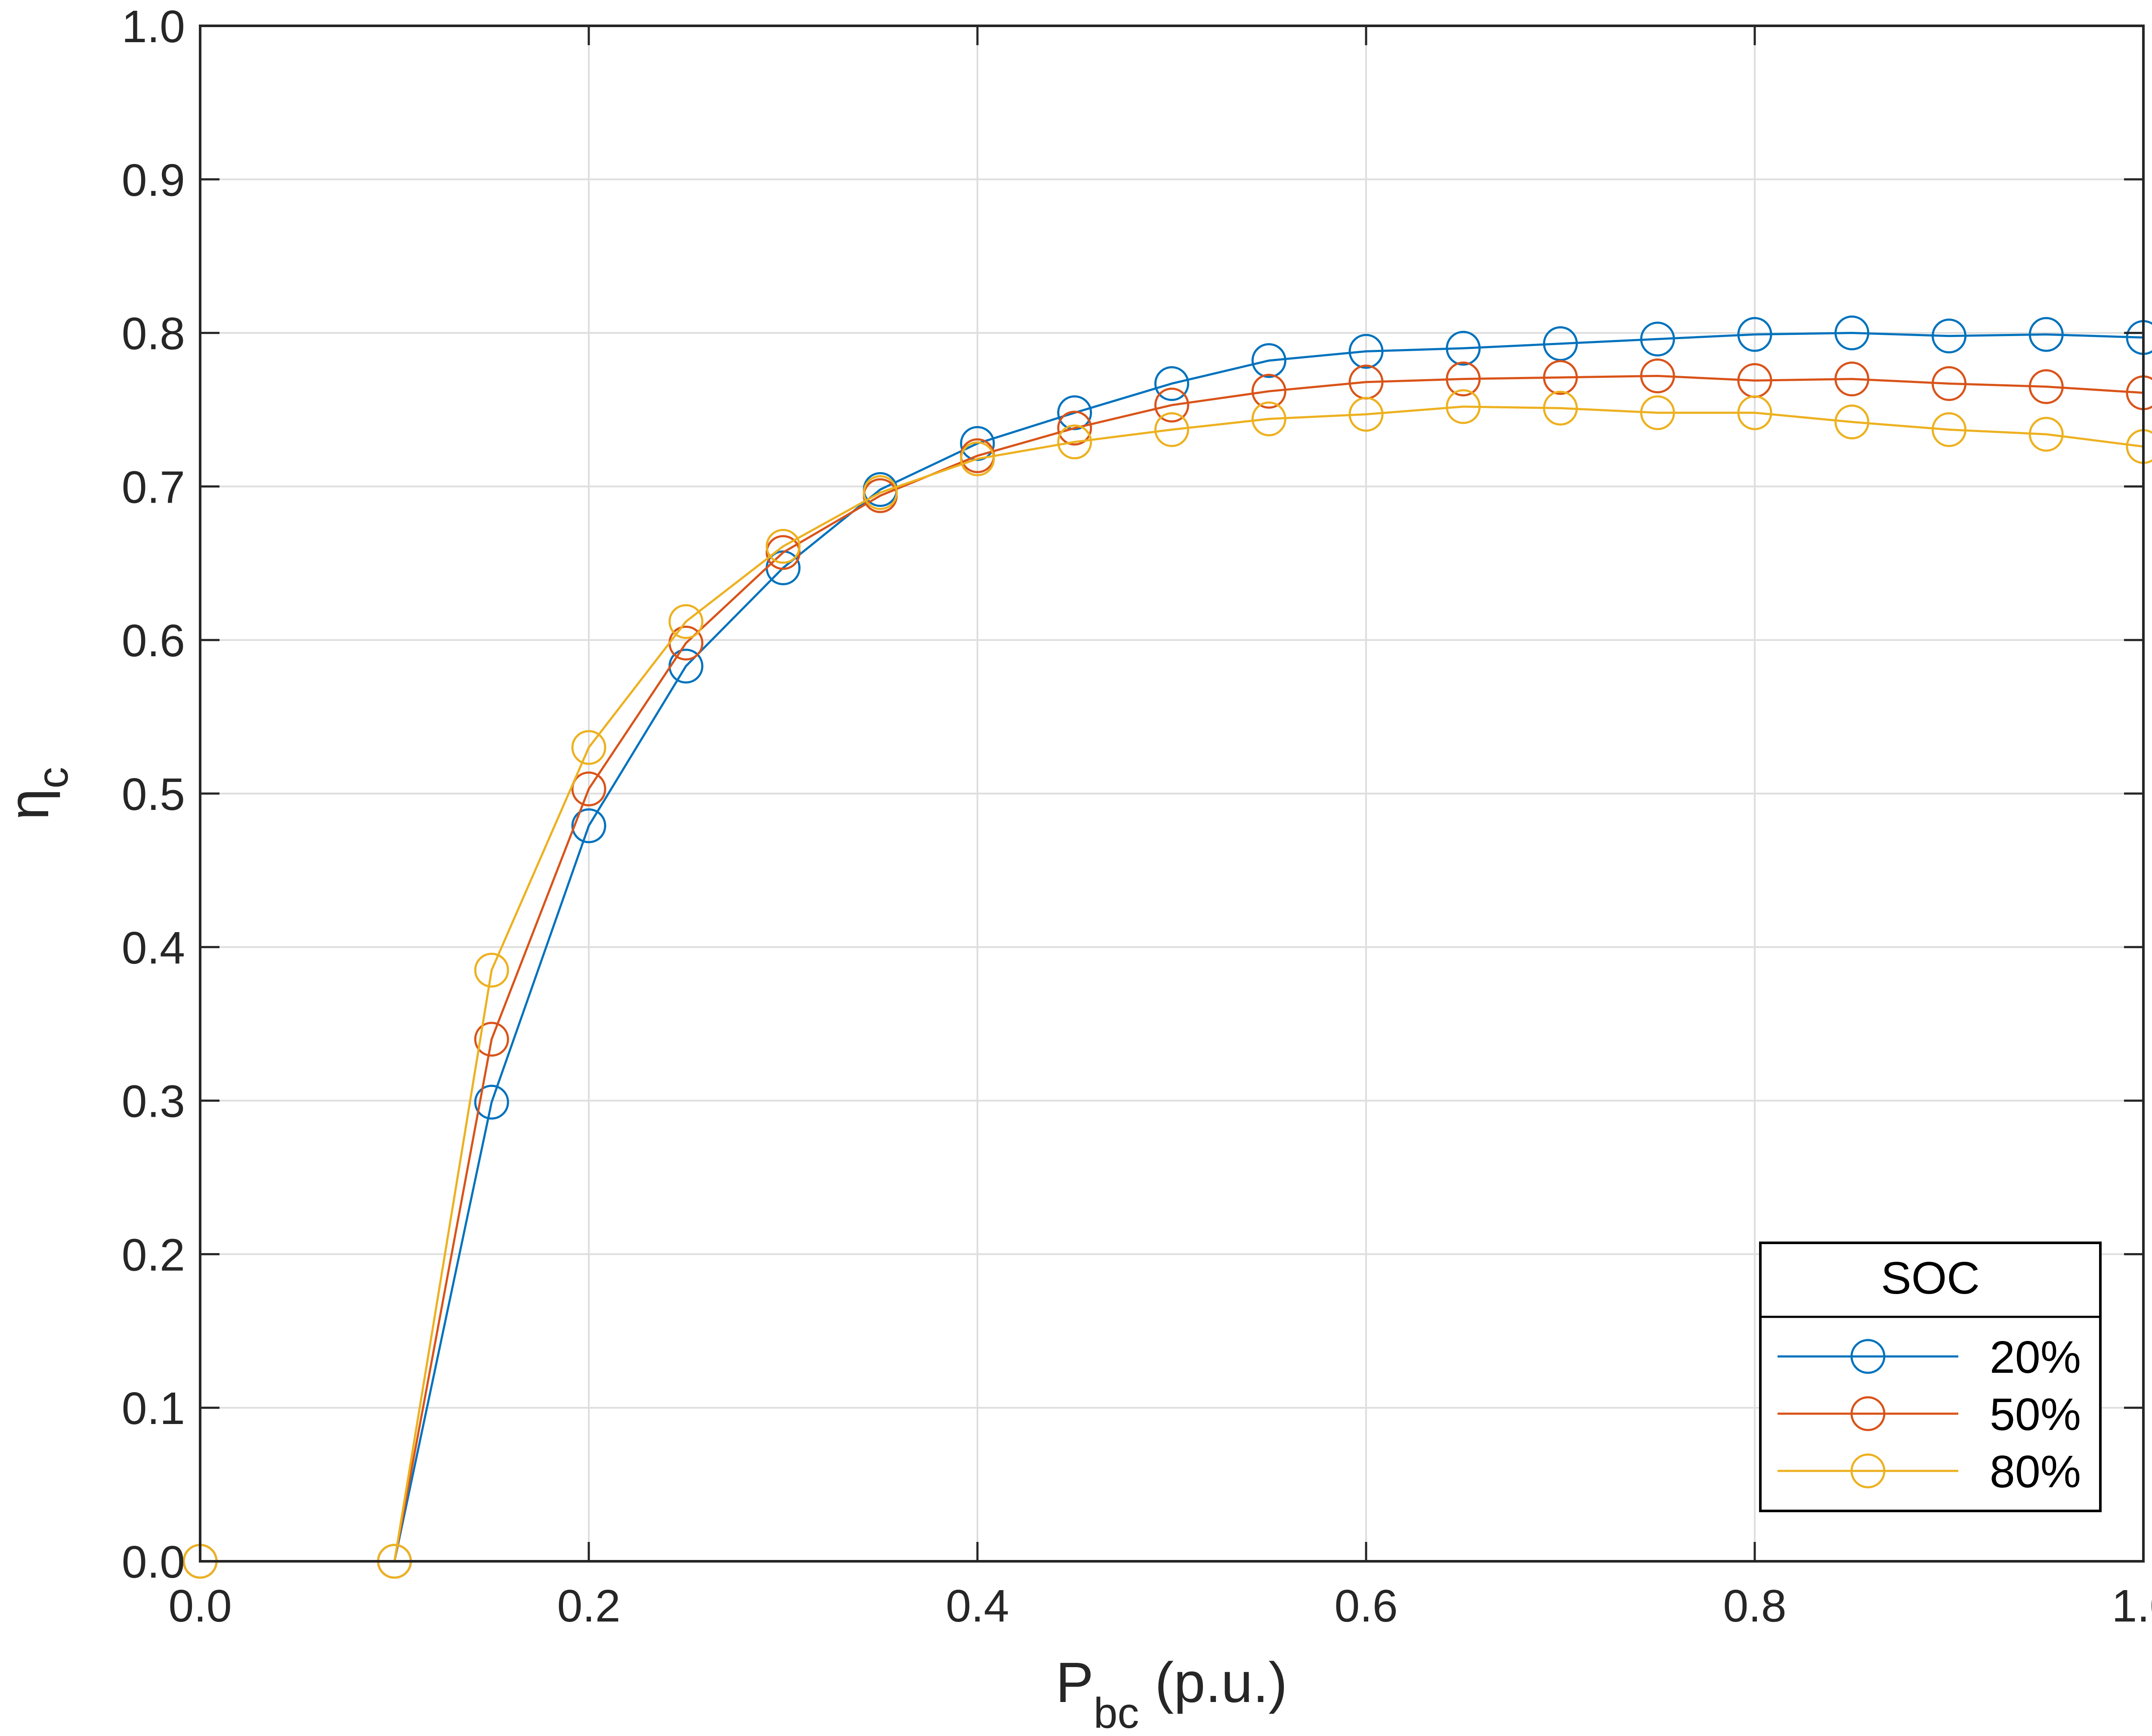 This screenshot has height=1736, width=2152. Describe the element at coordinates (1366, 1606) in the screenshot. I see `x-tick-label: 0.6` at that location.